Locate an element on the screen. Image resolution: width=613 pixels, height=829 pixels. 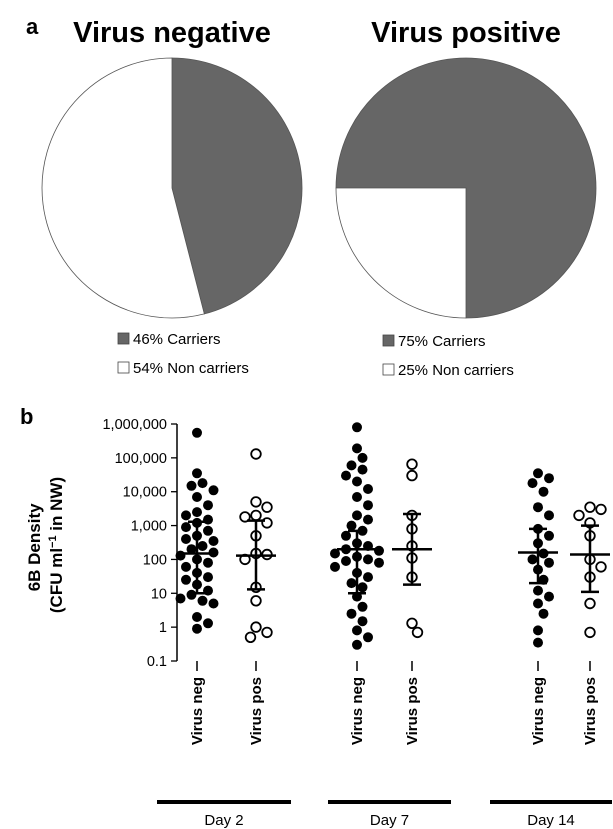
y-tick-label: 1,000 is located at coordinates (149, 527).